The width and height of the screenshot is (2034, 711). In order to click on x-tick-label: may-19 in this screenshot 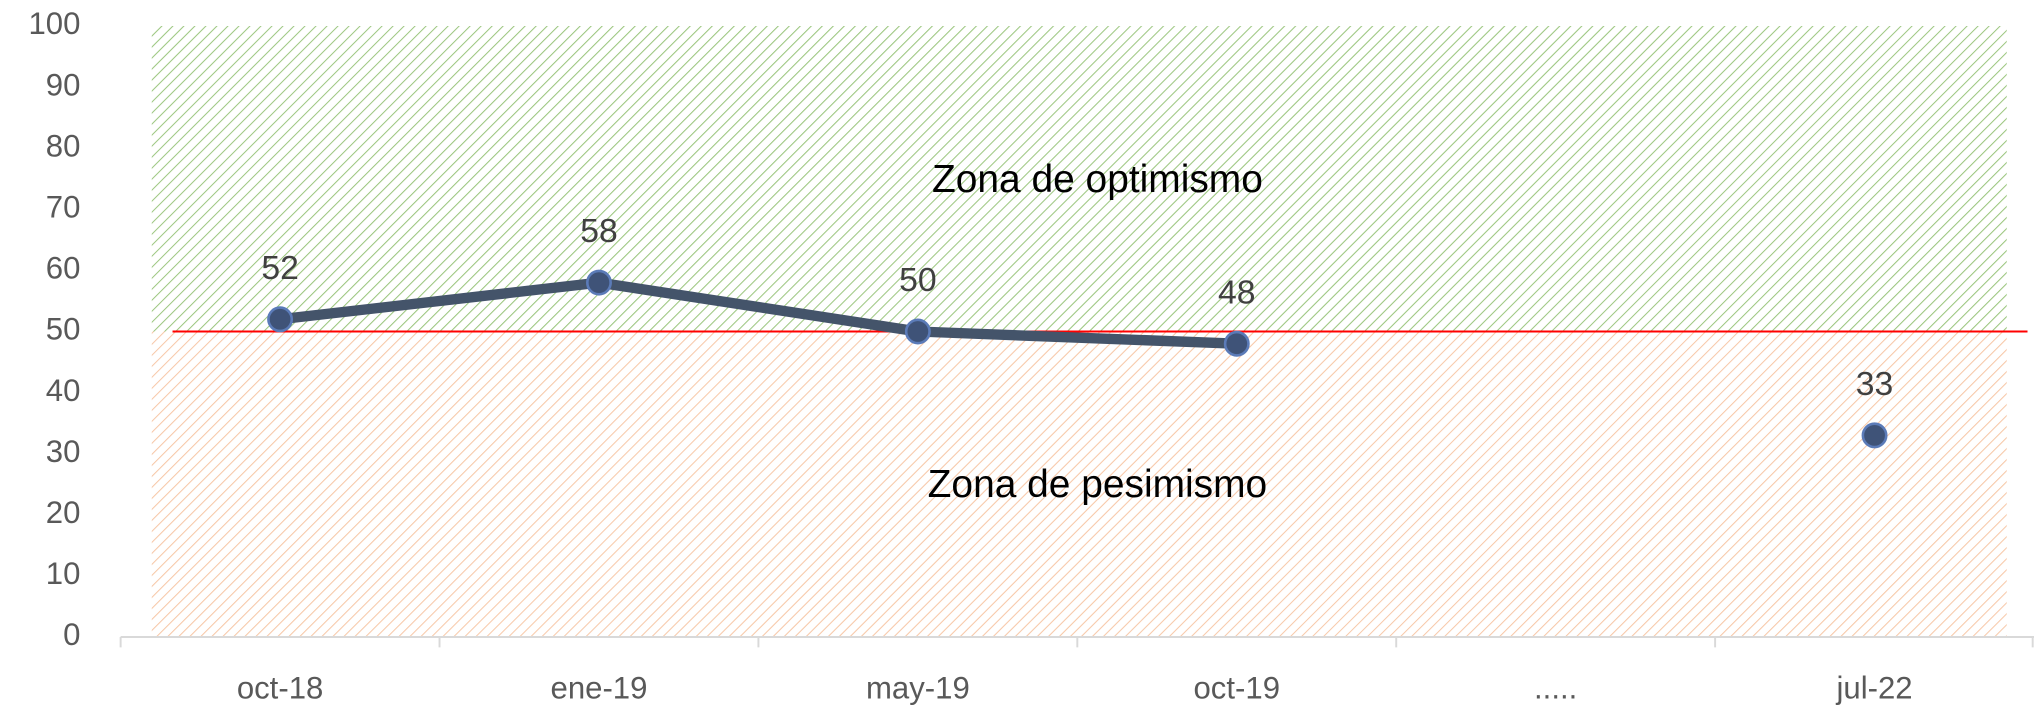, I will do `click(918, 687)`.